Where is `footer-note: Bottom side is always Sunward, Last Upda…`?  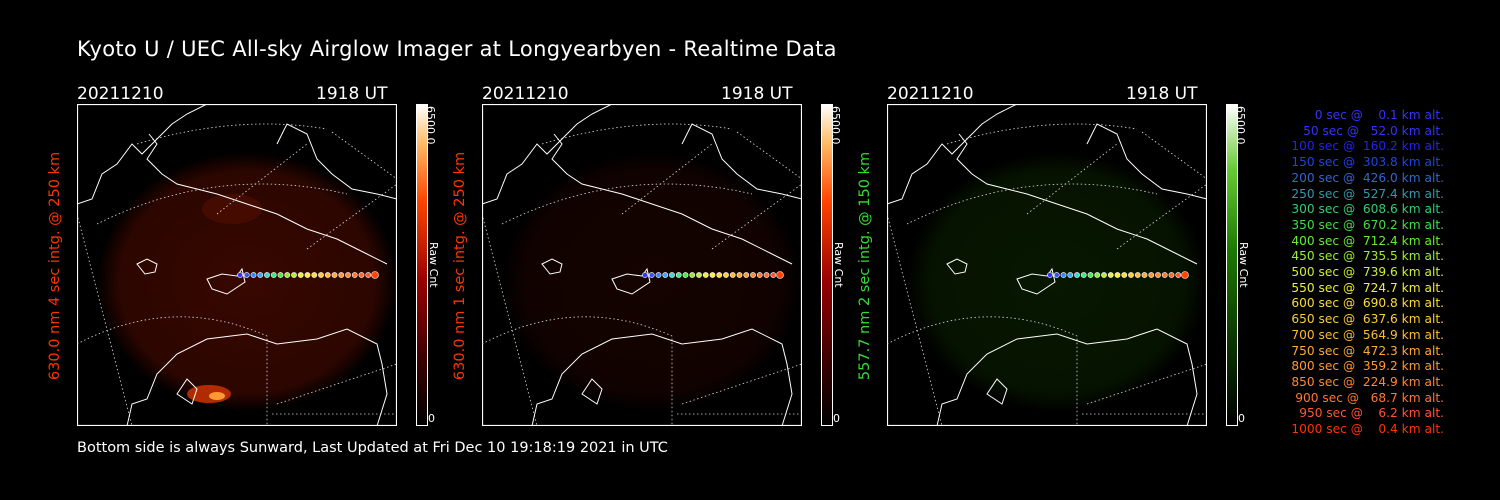
footer-note: Bottom side is always Sunward, Last Upda… is located at coordinates (372, 448).